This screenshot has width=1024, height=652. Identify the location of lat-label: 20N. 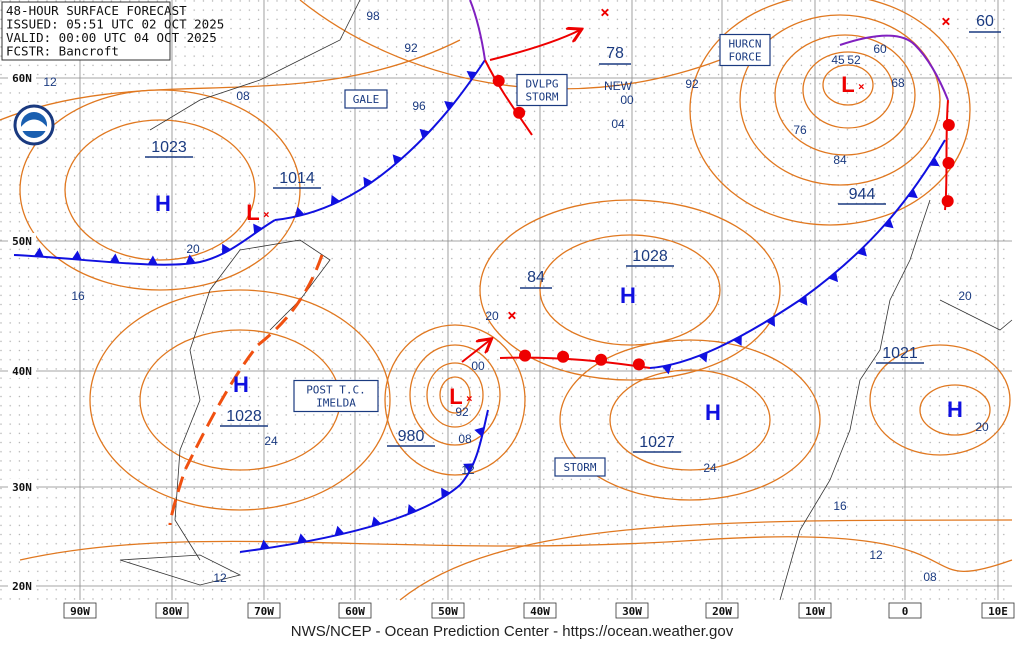
(22, 586).